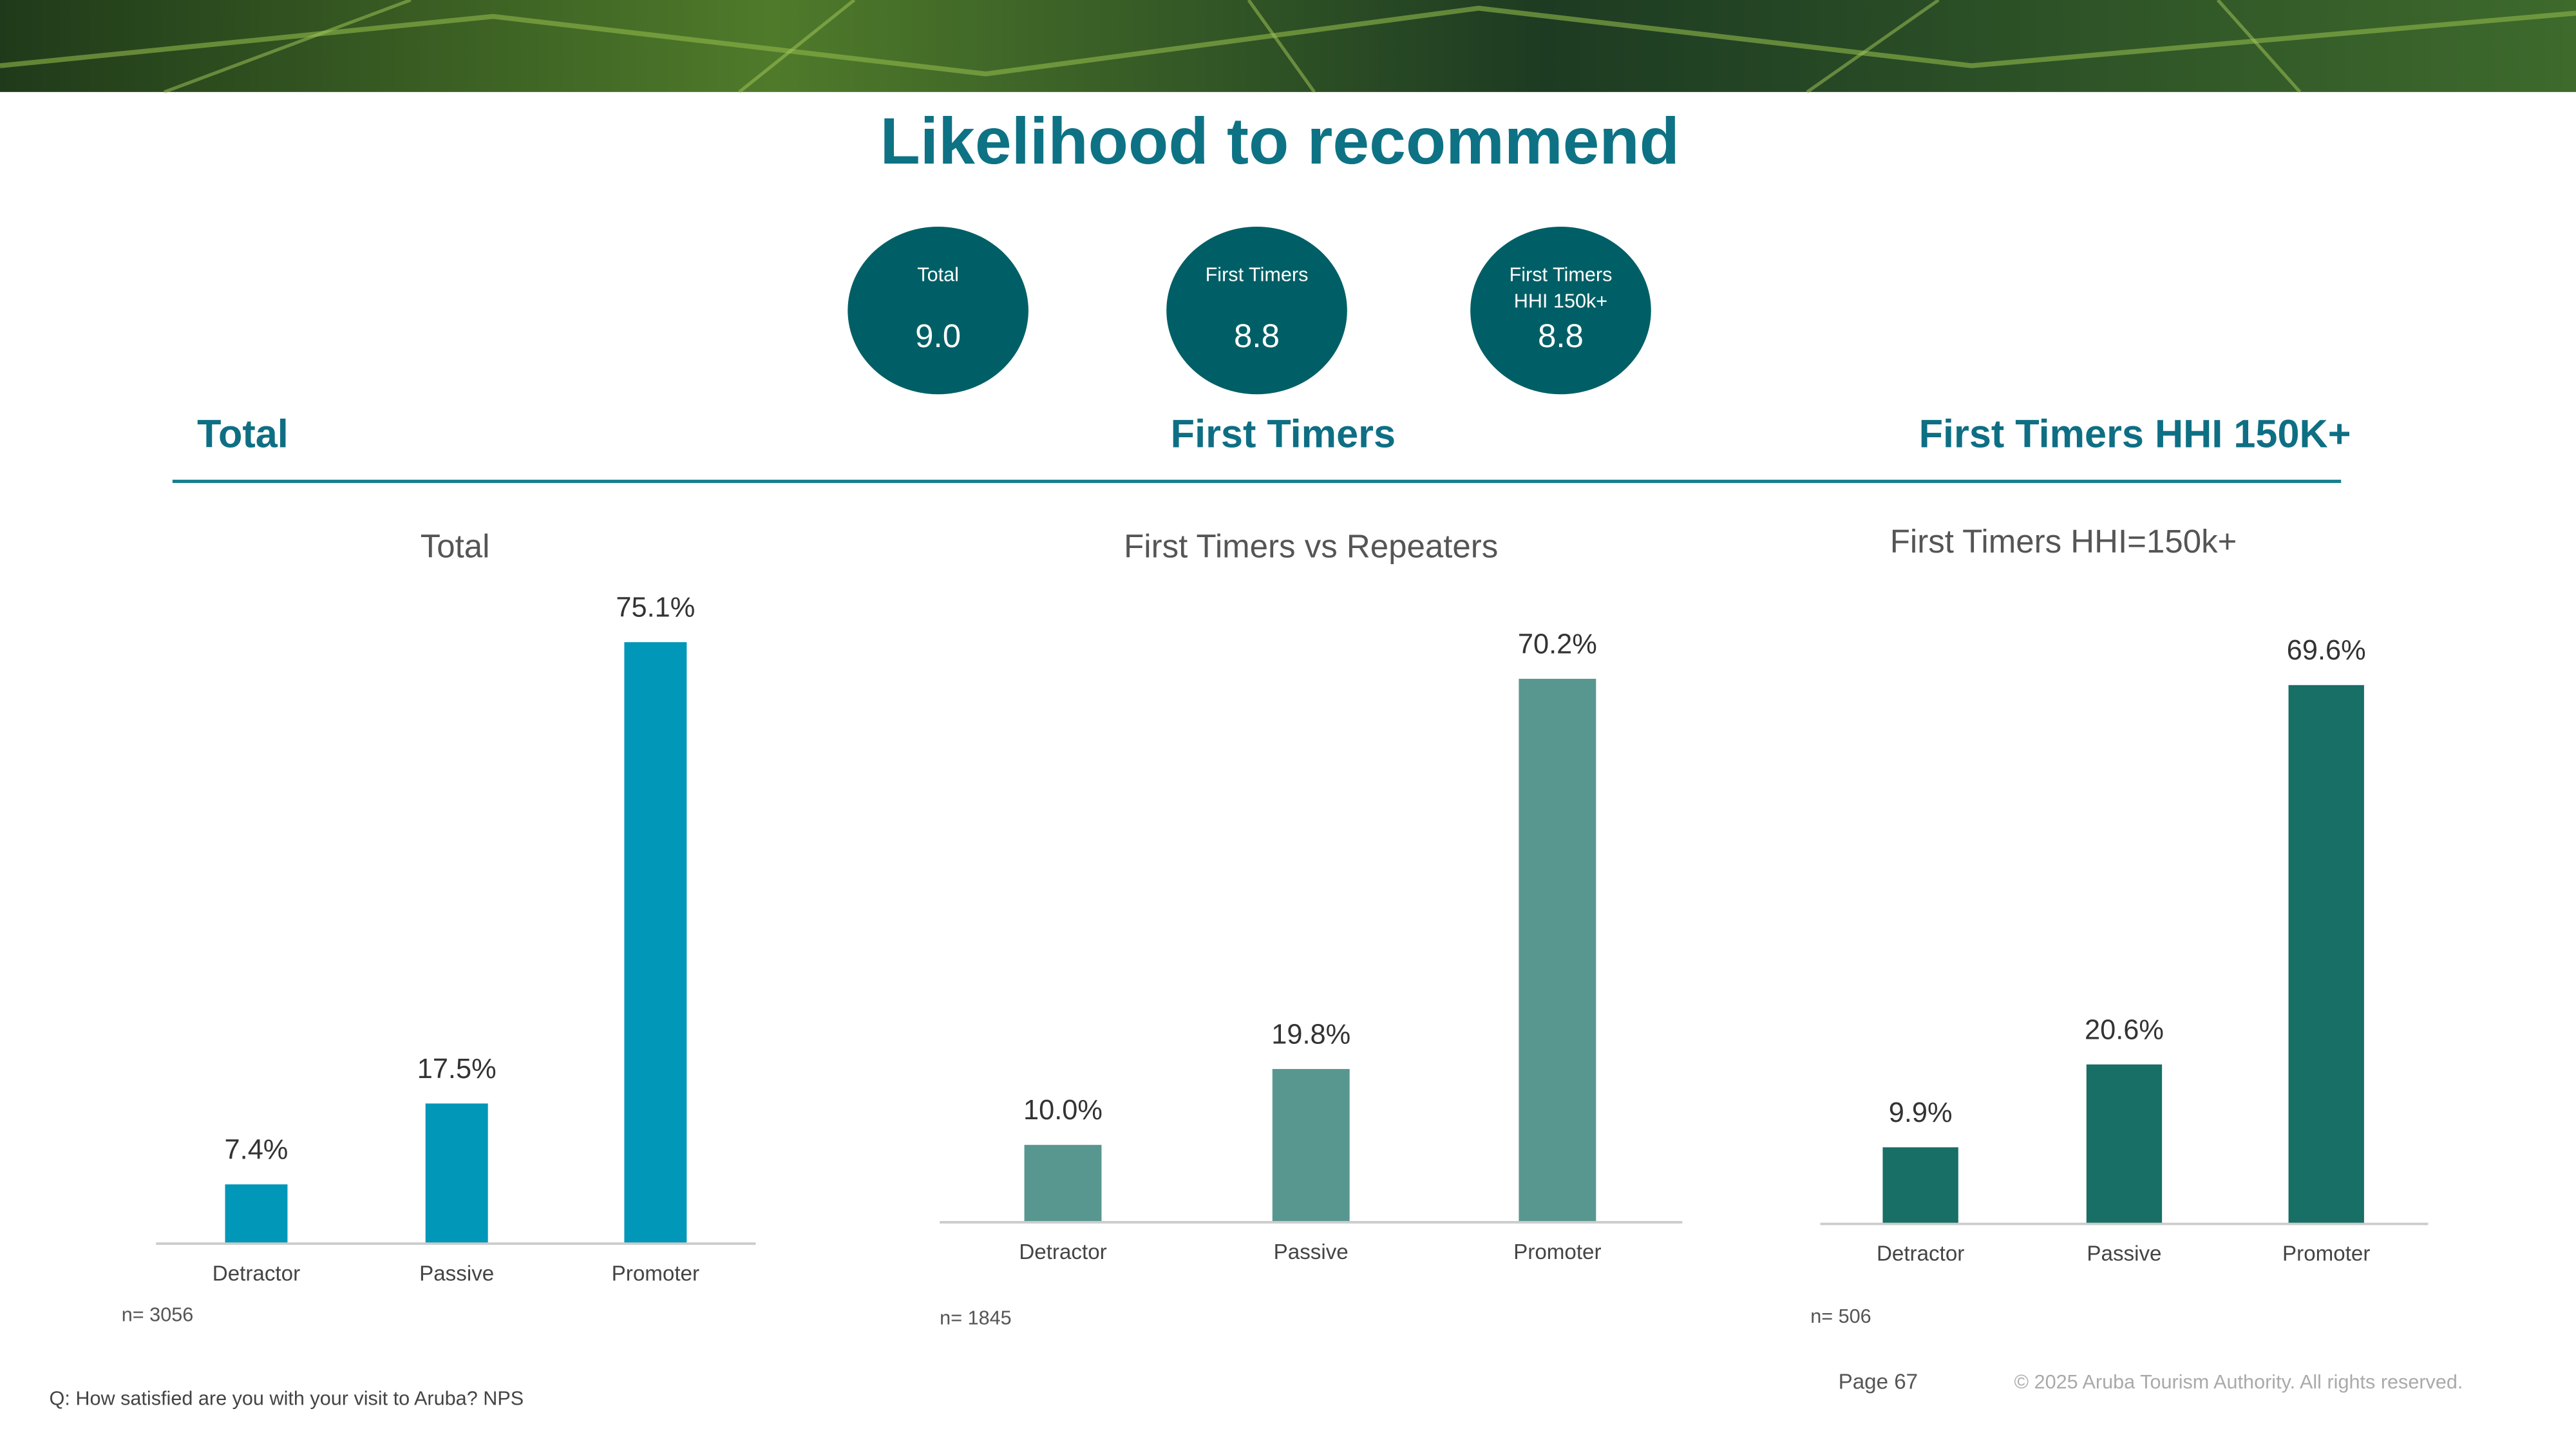 The image size is (2576, 1449). Describe the element at coordinates (976, 1318) in the screenshot. I see `sample-note: n= 1845` at that location.